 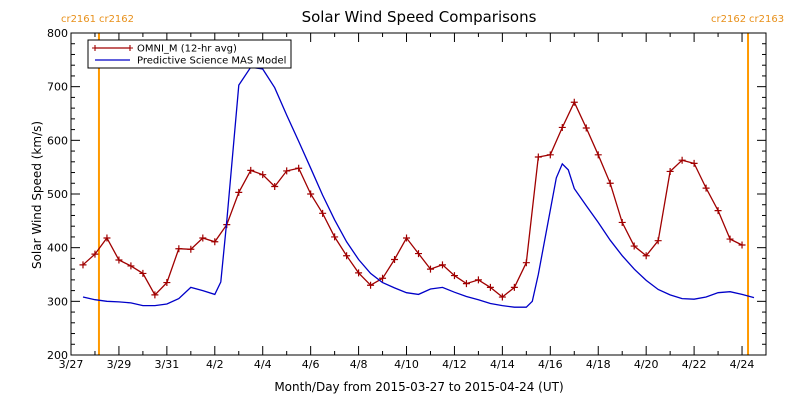 I want to click on legend-box, so click(x=189, y=54).